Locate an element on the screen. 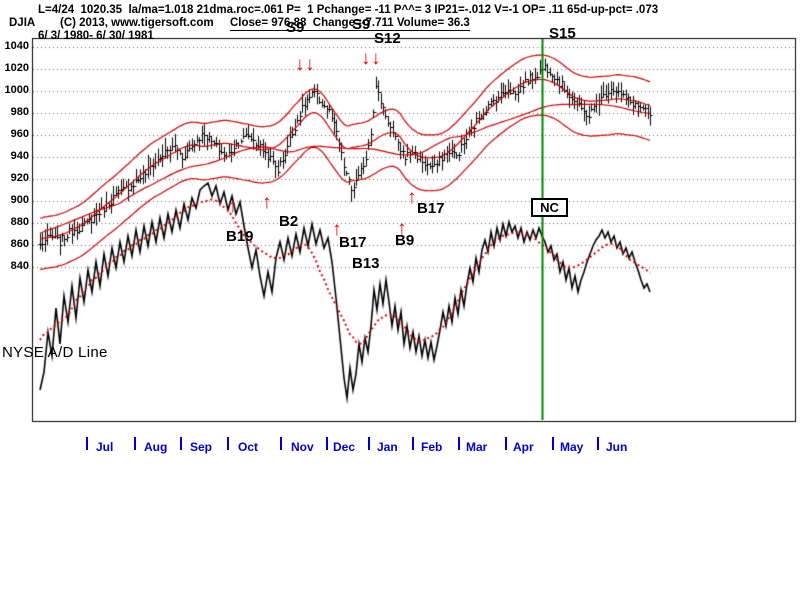 Image resolution: width=800 pixels, height=600 pixels. month-label-jun: Jun is located at coordinates (617, 447).